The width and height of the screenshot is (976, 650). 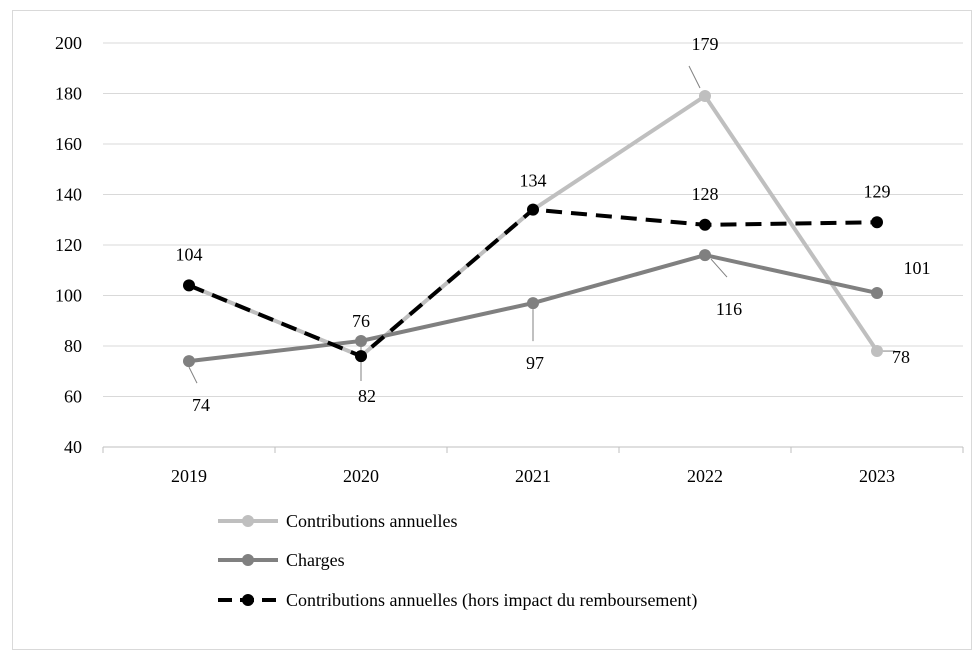 I want to click on legend-label: Charges, so click(x=315, y=560).